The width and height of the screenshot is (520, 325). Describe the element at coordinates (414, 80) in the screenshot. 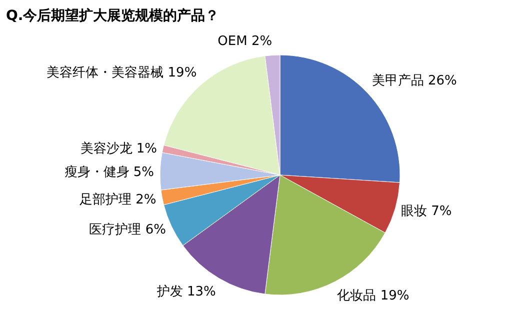

I see `slice-label: 美甲产品 26%` at that location.